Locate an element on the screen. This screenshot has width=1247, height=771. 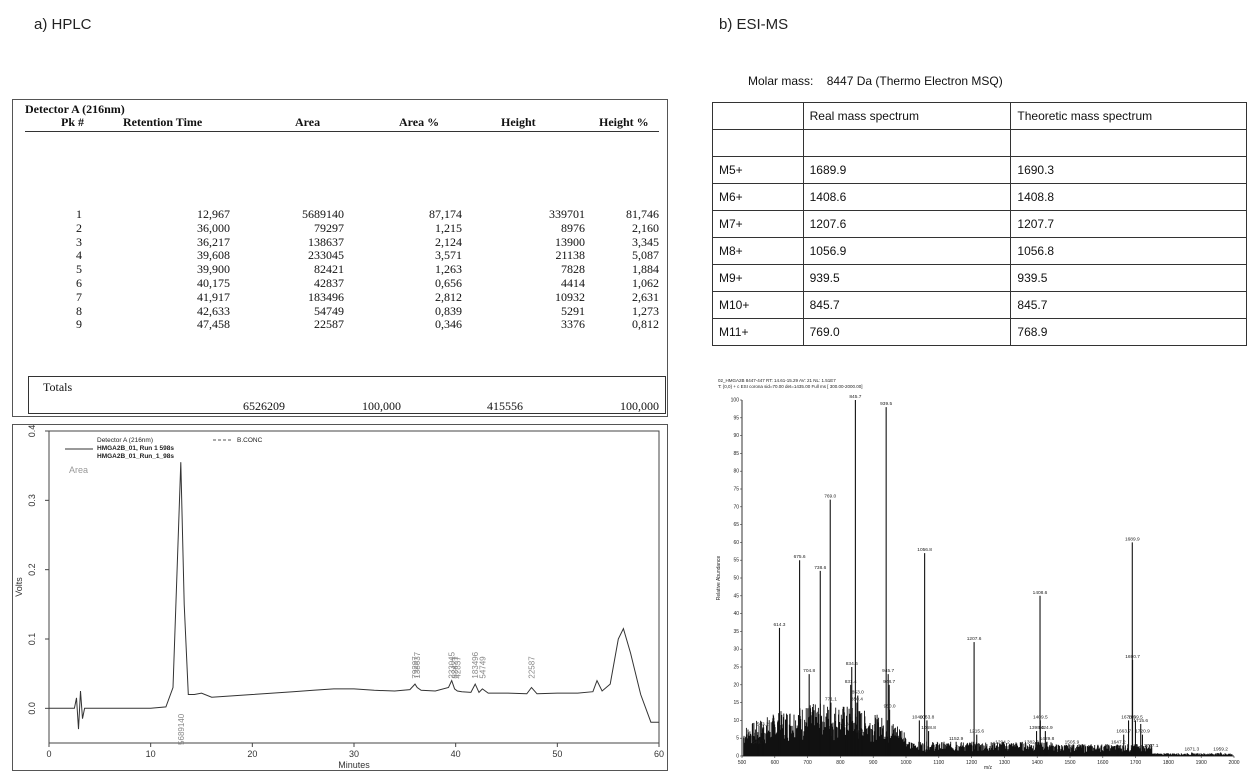
hplc-cell: 0,346 is located at coordinates (448, 324).